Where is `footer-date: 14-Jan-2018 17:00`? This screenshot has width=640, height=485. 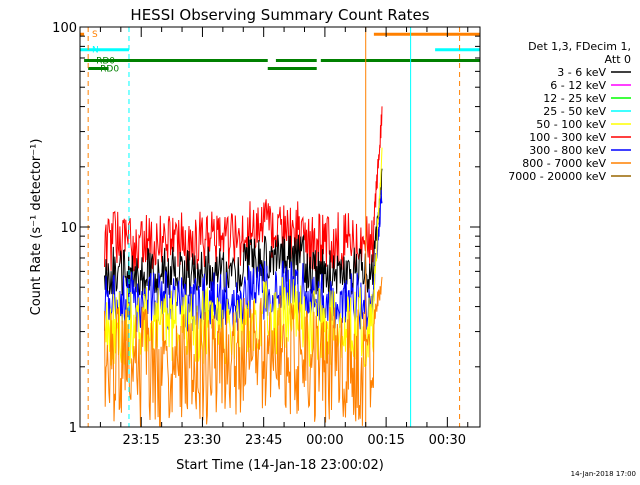
footer-date: 14-Jan-2018 17:00 is located at coordinates (603, 474).